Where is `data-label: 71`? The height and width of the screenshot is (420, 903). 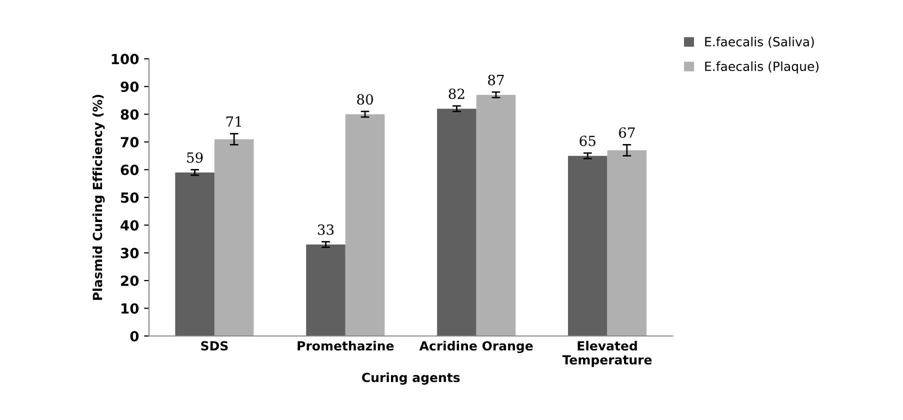 data-label: 71 is located at coordinates (233, 121).